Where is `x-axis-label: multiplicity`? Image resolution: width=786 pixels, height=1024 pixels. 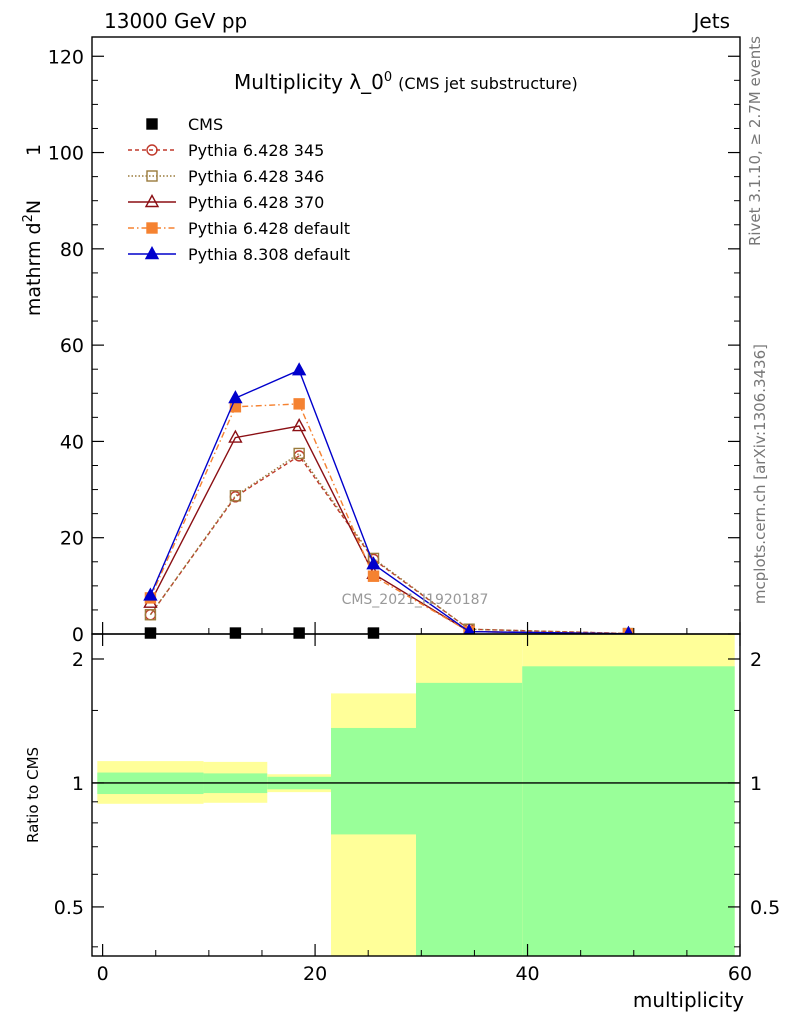
x-axis-label: multiplicity is located at coordinates (688, 1000).